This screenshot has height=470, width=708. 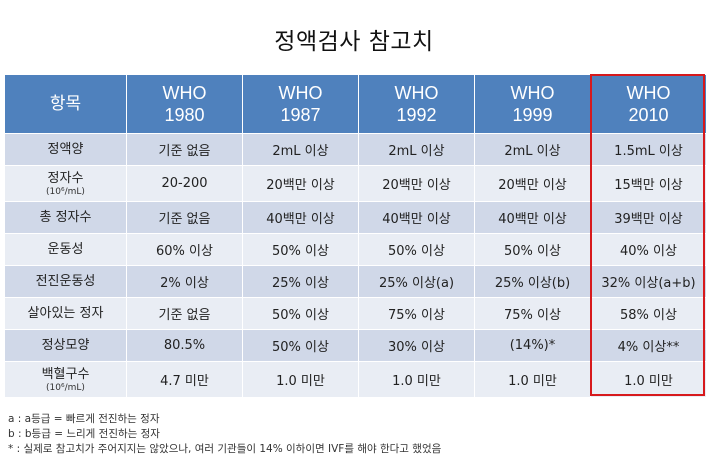 What do you see at coordinates (65, 183) in the screenshot?
I see `row-label: 정자수 (10⁶/mL)` at bounding box center [65, 183].